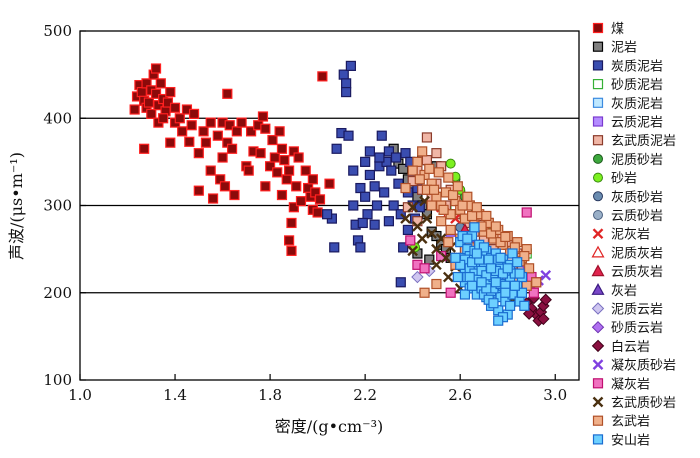 The image size is (700, 458). I want to click on legend-label: 泥质云岩, so click(637, 310).